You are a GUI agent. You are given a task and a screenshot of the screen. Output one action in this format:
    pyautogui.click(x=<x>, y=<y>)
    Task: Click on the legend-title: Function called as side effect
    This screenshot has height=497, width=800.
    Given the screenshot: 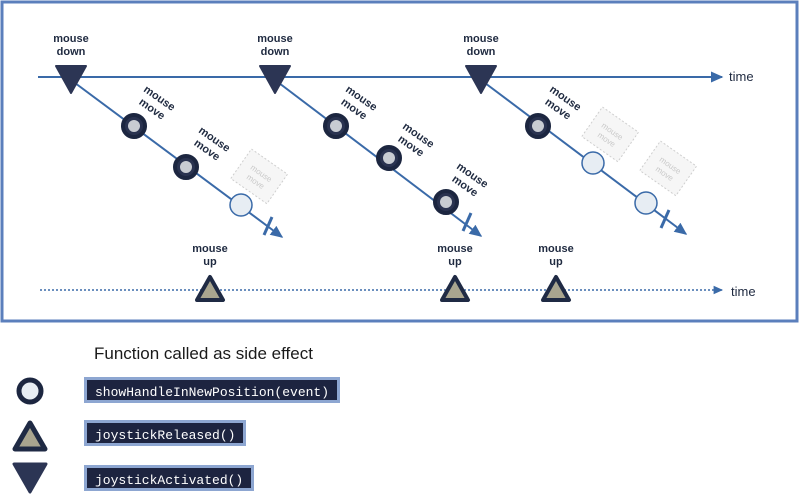 What is the action you would take?
    pyautogui.click(x=203, y=353)
    